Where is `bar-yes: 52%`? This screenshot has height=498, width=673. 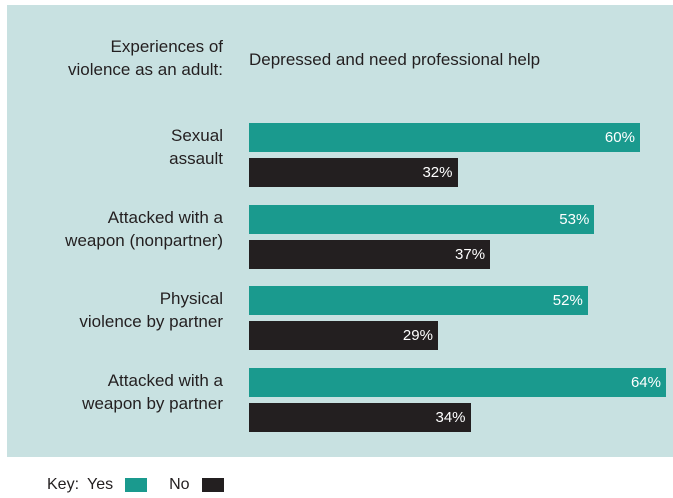 bar-yes: 52% is located at coordinates (418, 300).